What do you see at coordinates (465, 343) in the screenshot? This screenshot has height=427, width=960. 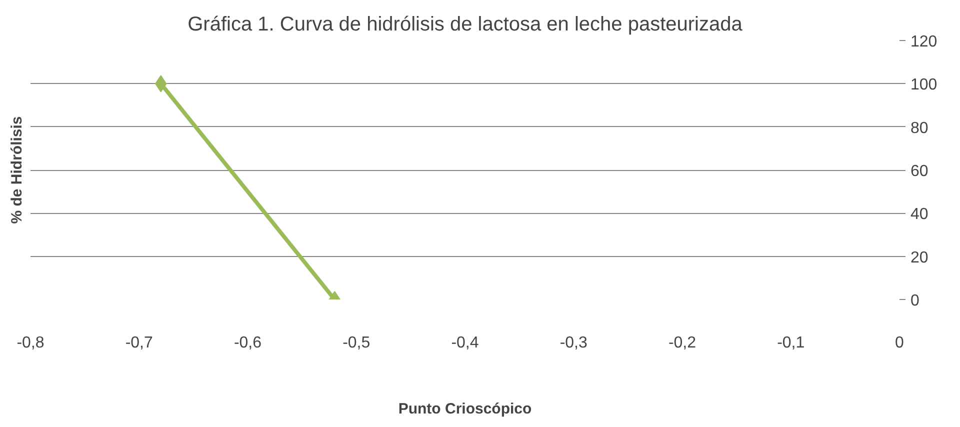 I see `x-tick-label: -0,4` at bounding box center [465, 343].